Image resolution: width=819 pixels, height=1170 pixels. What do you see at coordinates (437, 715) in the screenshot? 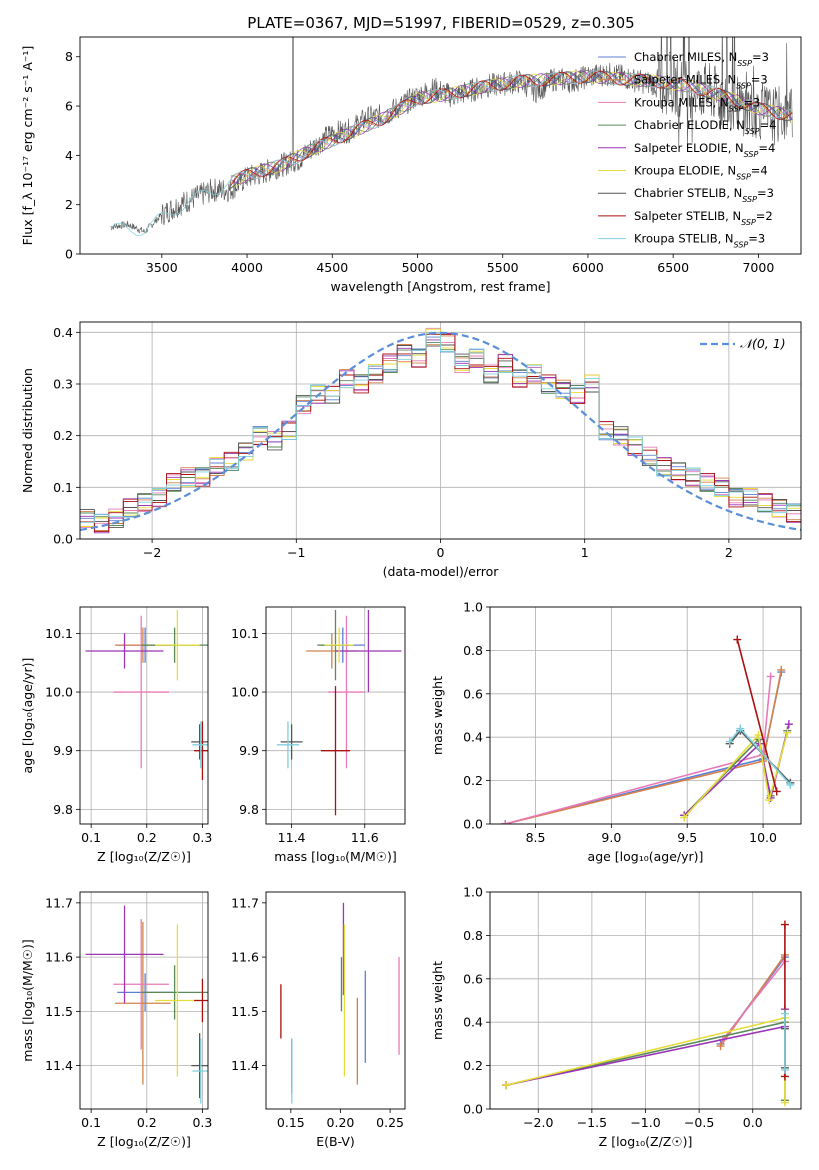
I see `weight-vs-age-ylabel: mass weight` at bounding box center [437, 715].